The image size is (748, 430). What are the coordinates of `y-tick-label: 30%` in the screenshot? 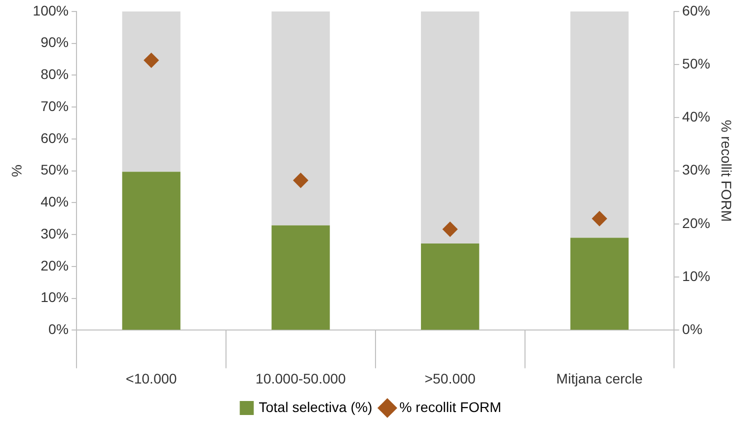 It's located at (54, 233).